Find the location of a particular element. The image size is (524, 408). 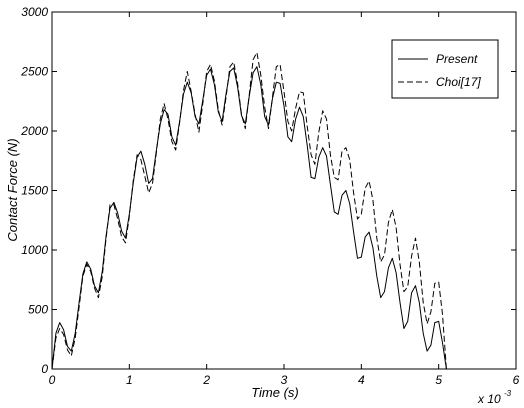

x-tick-label: 0 is located at coordinates (52, 380).